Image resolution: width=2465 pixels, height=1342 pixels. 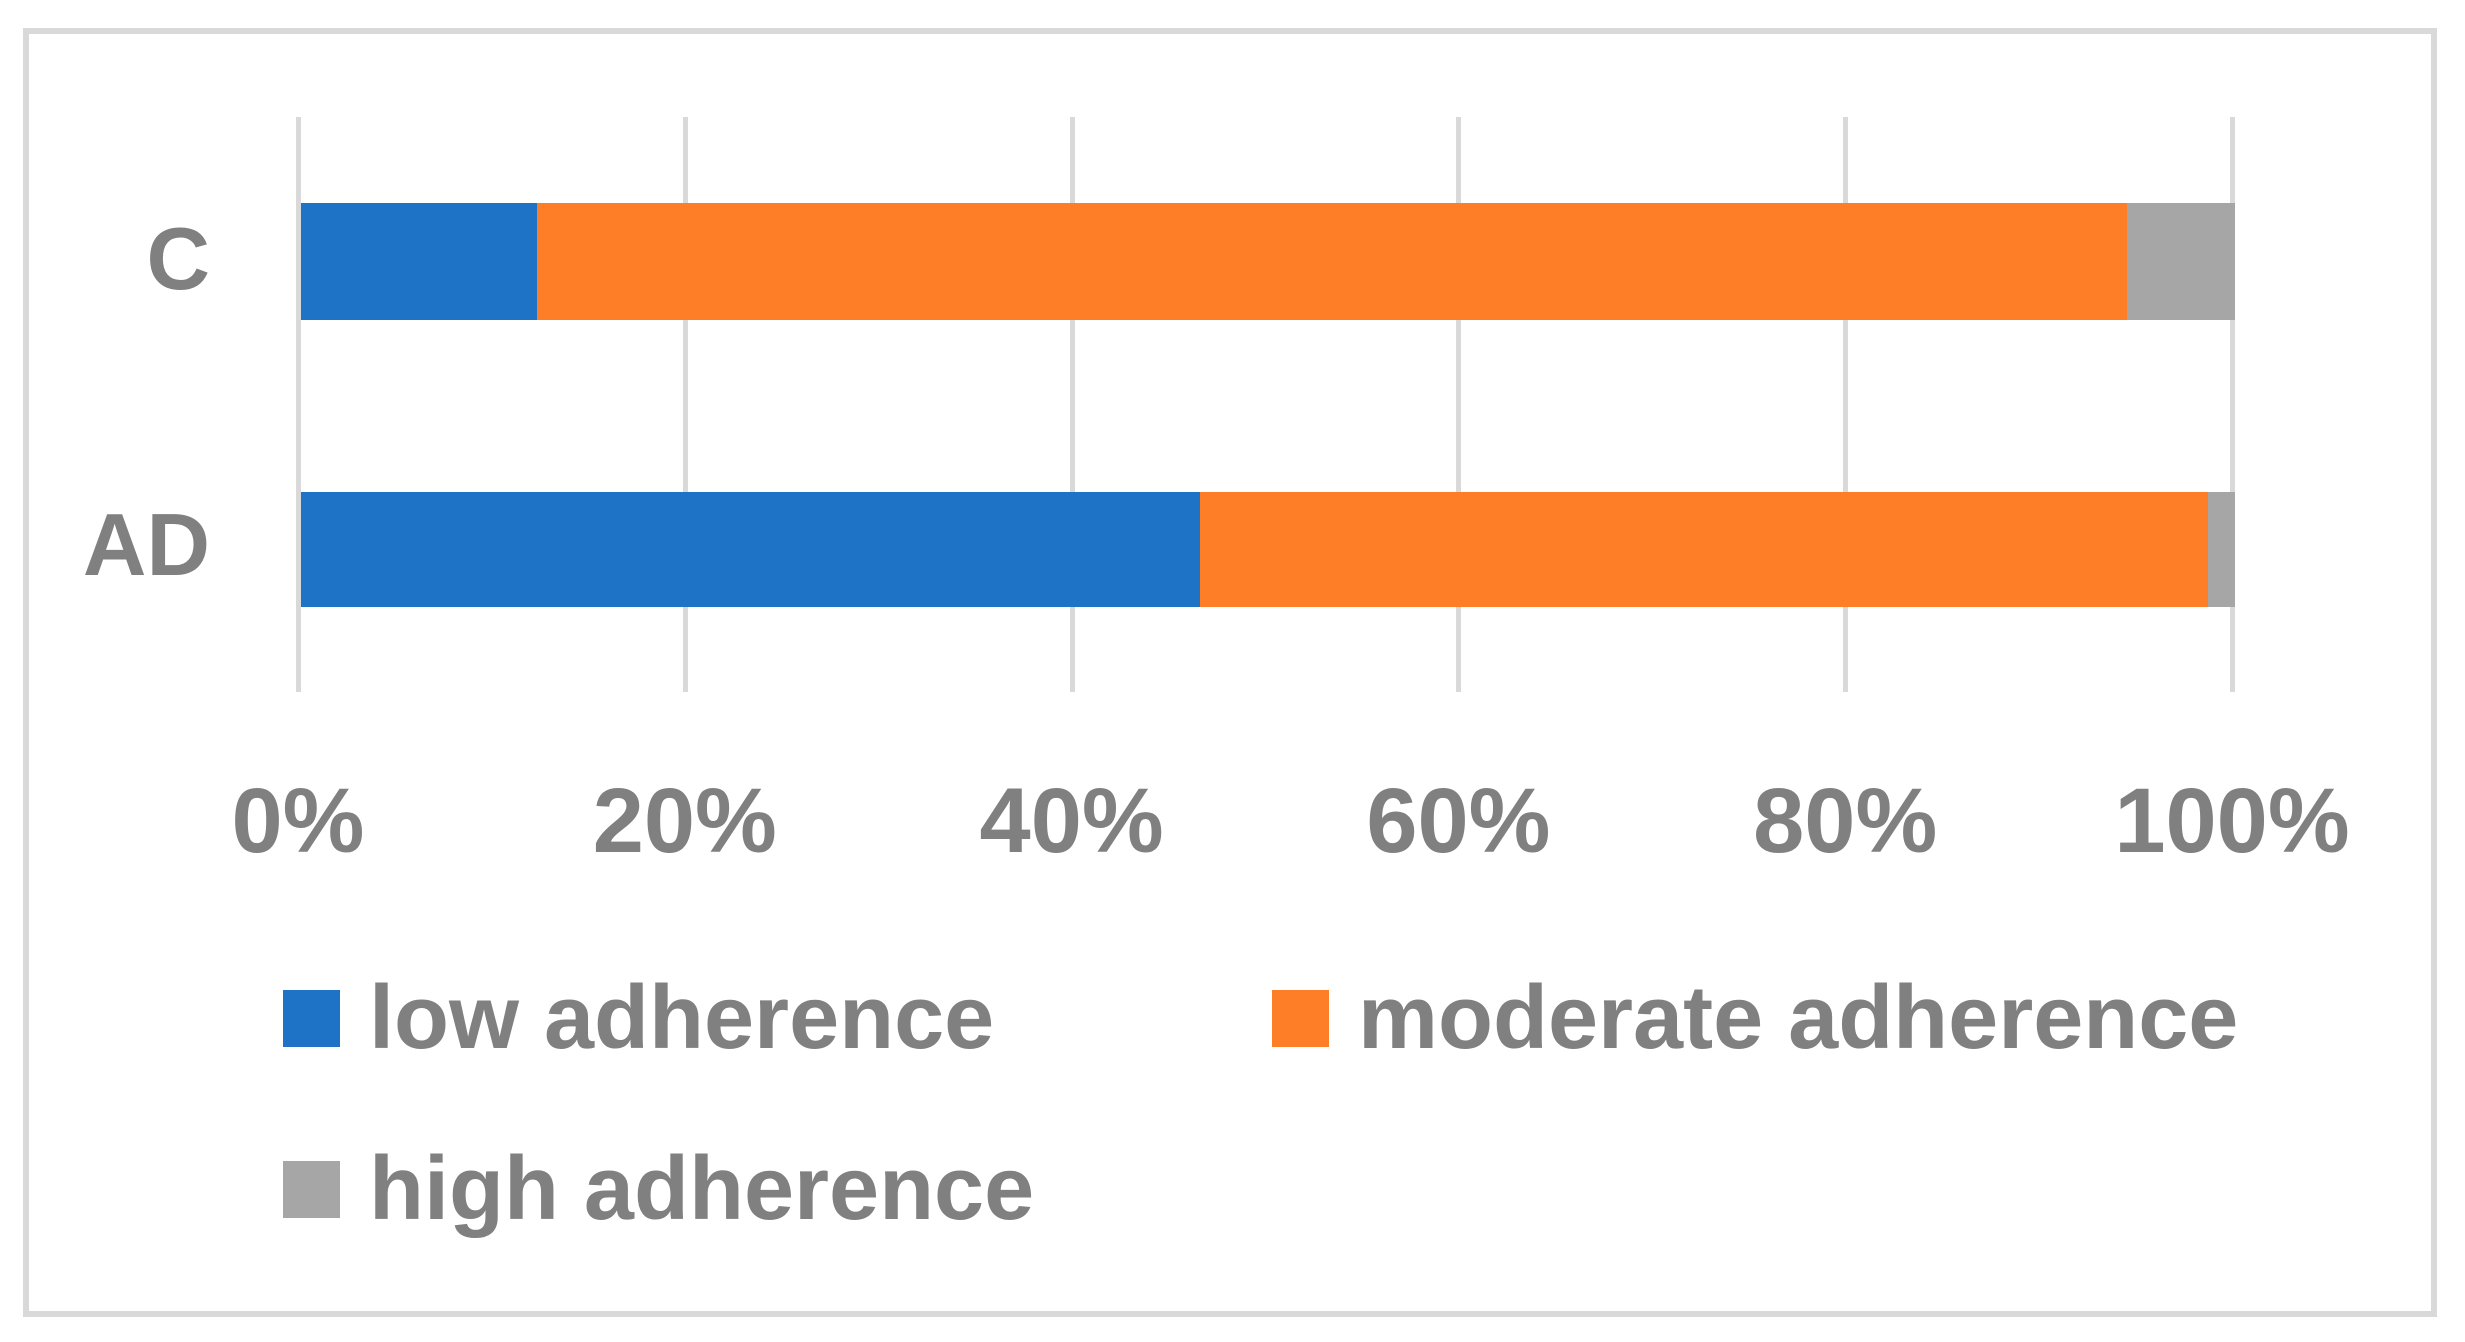 I want to click on bar-row-C, so click(x=1268, y=261).